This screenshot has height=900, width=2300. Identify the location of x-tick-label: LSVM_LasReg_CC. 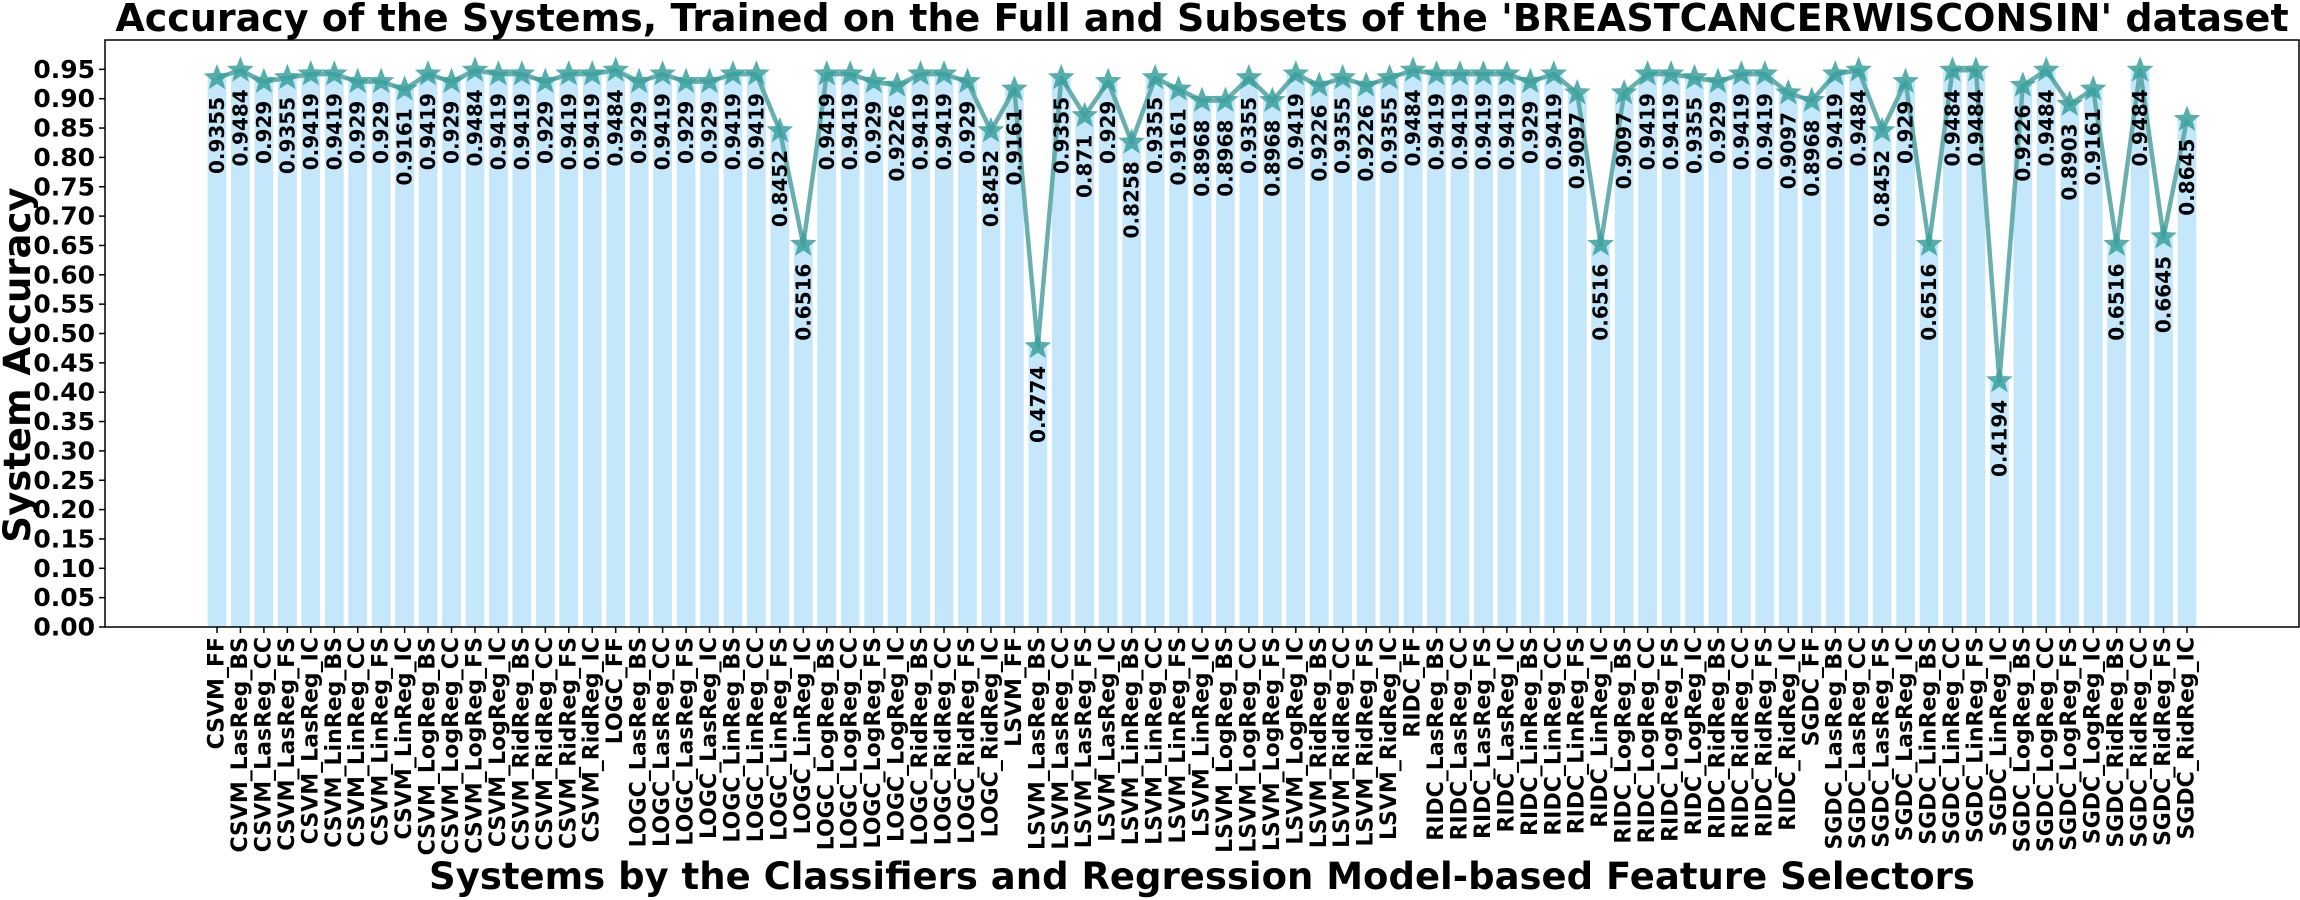
(1061, 743).